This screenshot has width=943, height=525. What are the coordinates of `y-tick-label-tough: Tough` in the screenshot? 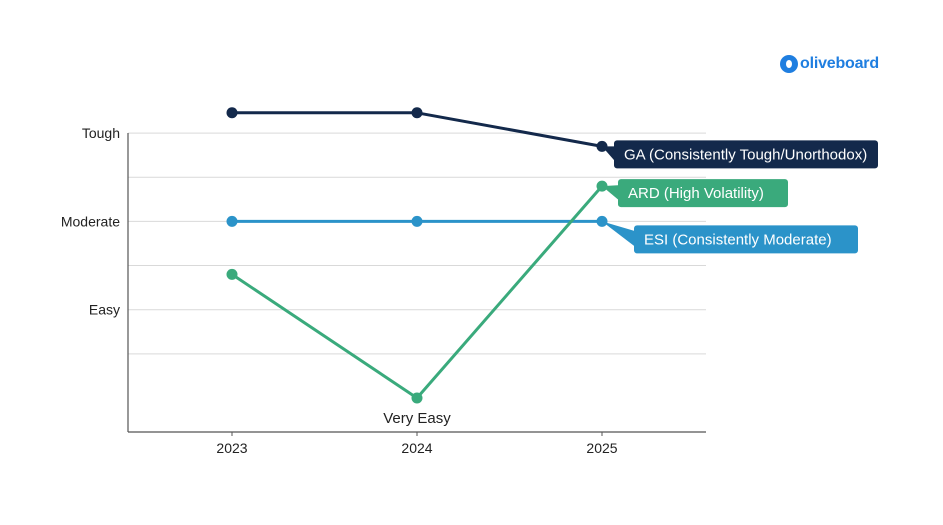 It's located at (101, 133).